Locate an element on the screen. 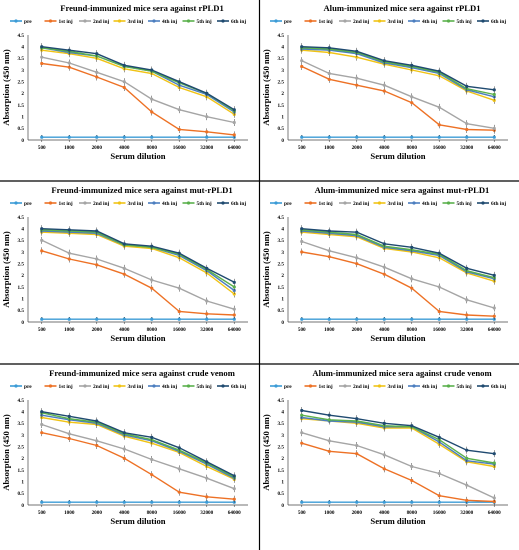 The height and width of the screenshot is (550, 519). y-tick-label: 0.5 is located at coordinates (21, 494).